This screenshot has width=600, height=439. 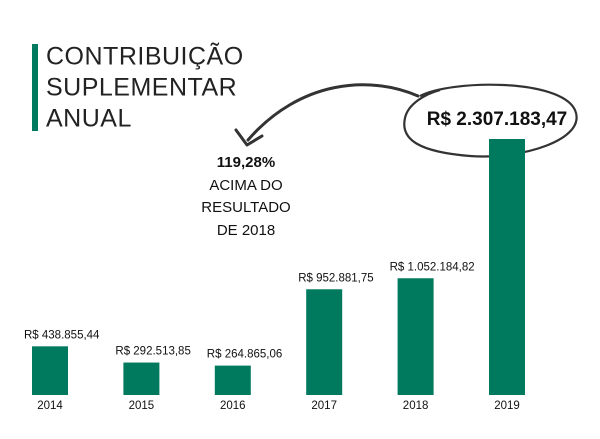 What do you see at coordinates (152, 352) in the screenshot?
I see `value-label: R$ 292.513,85` at bounding box center [152, 352].